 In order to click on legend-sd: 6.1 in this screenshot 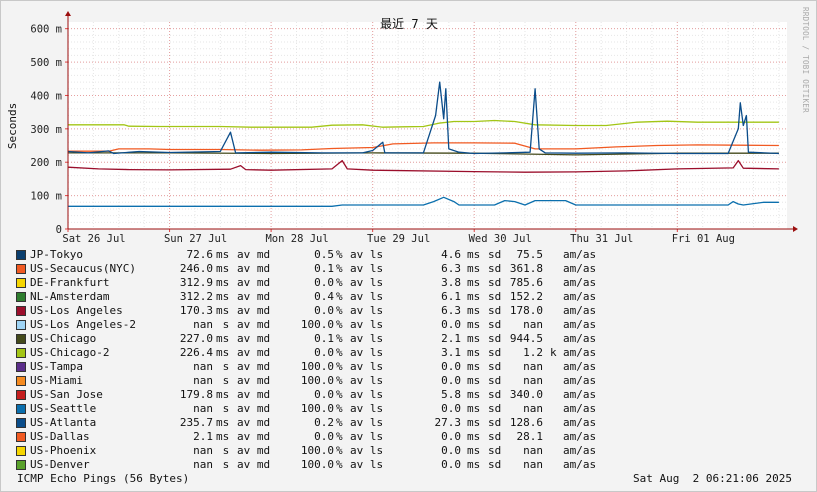, I will do `click(451, 296)`.